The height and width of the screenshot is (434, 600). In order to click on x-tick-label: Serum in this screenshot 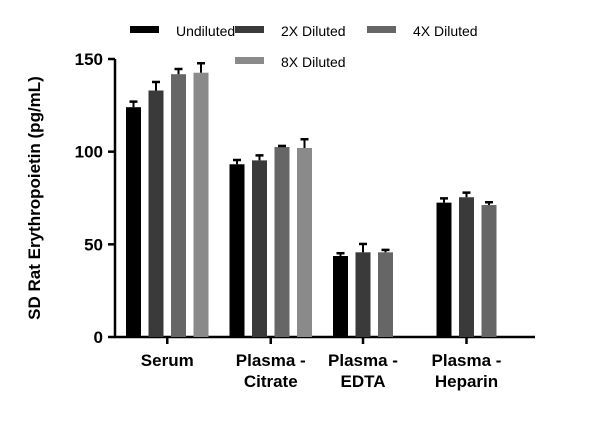, I will do `click(167, 360)`.